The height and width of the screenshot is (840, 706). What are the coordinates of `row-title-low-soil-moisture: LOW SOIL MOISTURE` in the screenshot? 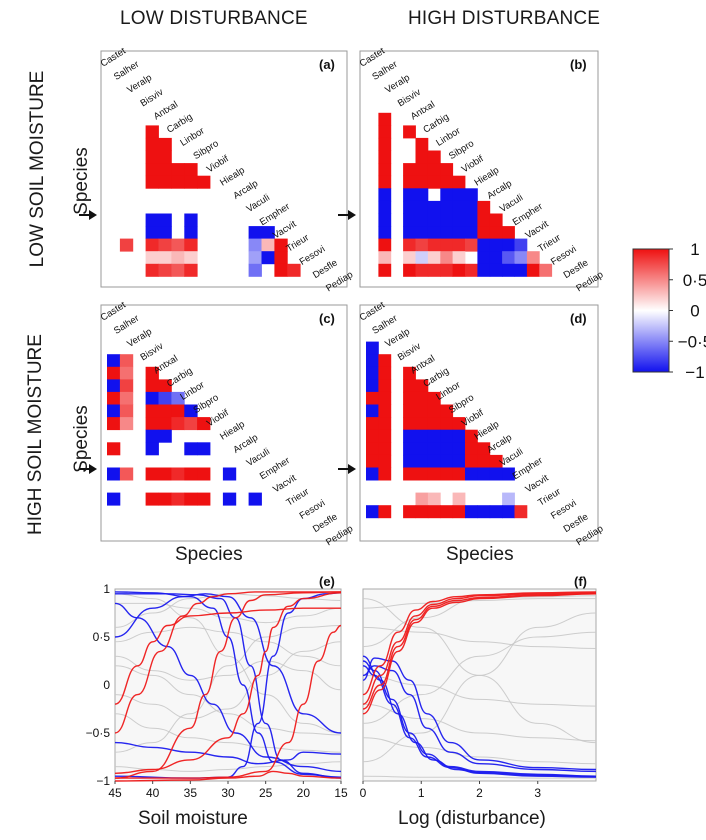 It's located at (37, 169).